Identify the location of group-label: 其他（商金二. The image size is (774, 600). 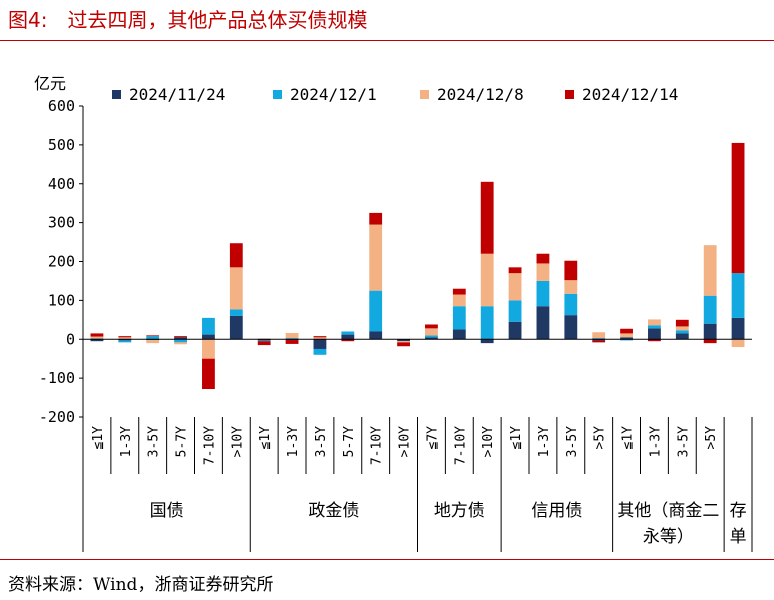
(668, 511).